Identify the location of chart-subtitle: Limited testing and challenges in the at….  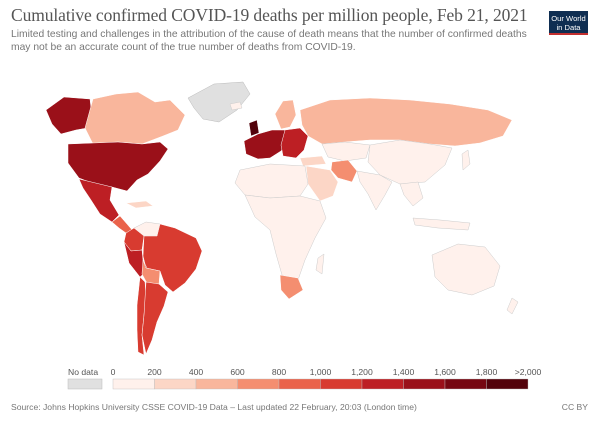
(269, 41).